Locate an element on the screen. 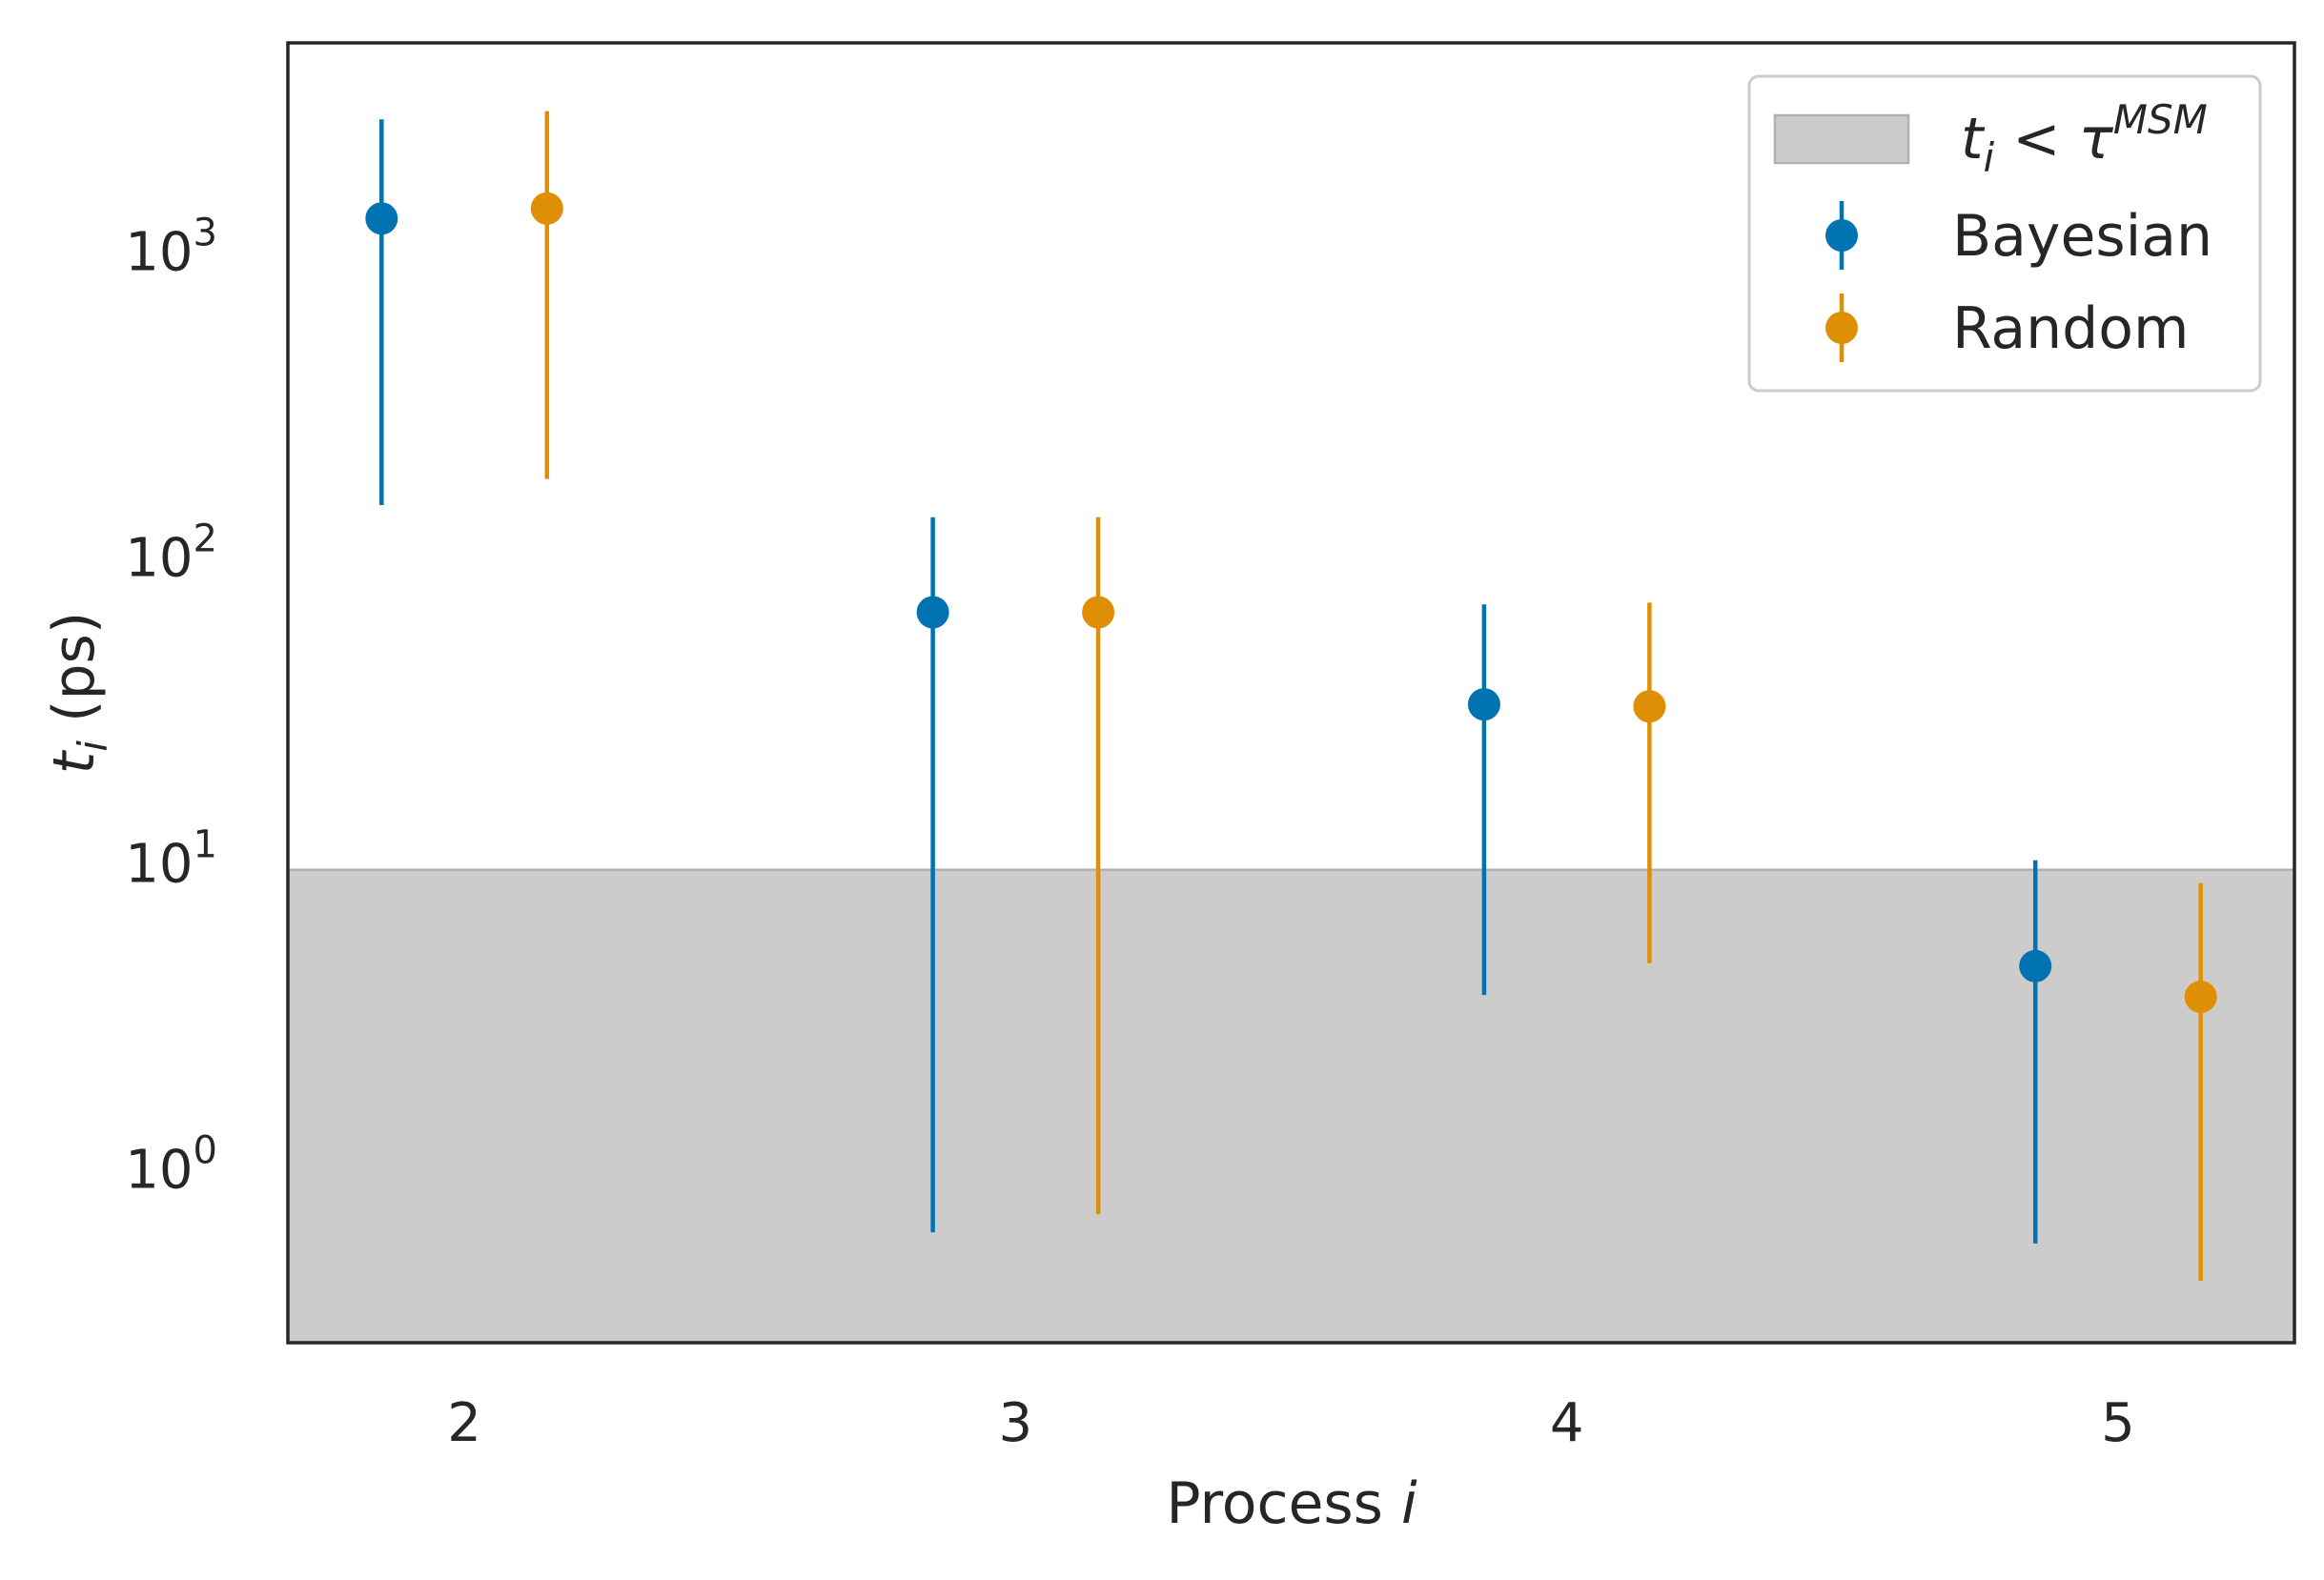 Image resolution: width=2324 pixels, height=1580 pixels. y-axis-label: ti (ps) is located at coordinates (78, 693).